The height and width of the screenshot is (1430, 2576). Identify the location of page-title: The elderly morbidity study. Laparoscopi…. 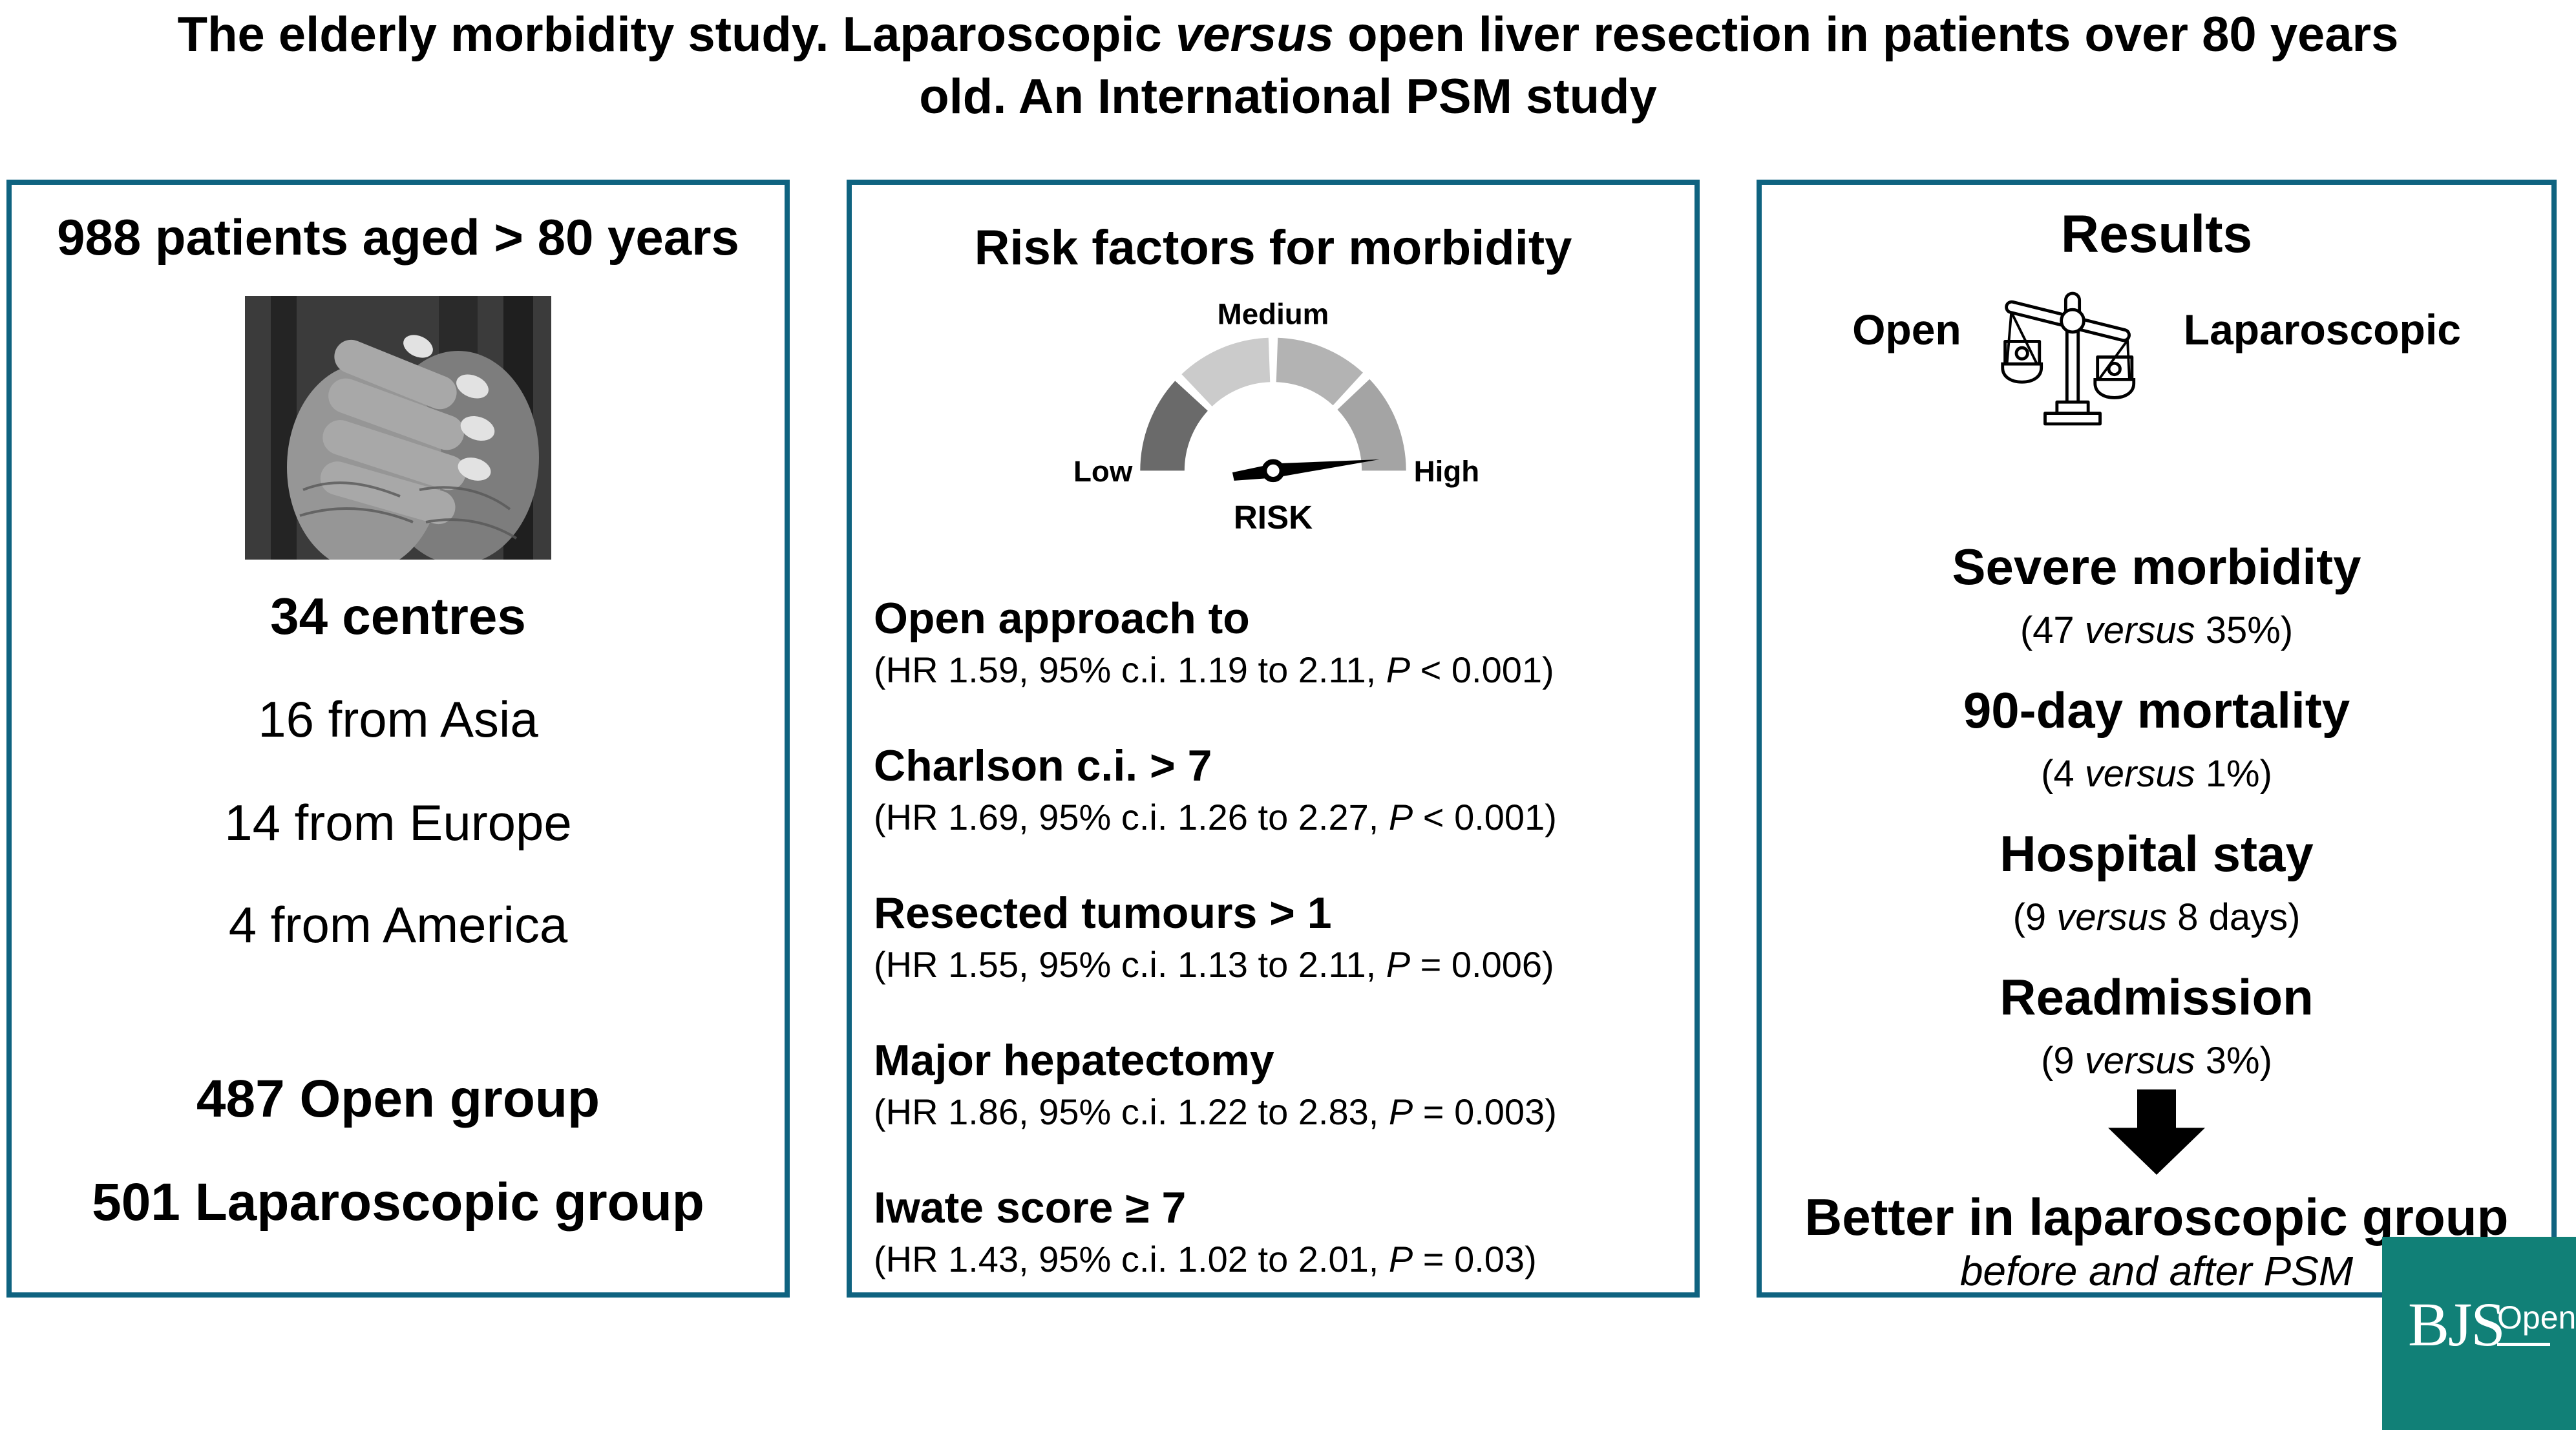
(1288, 66).